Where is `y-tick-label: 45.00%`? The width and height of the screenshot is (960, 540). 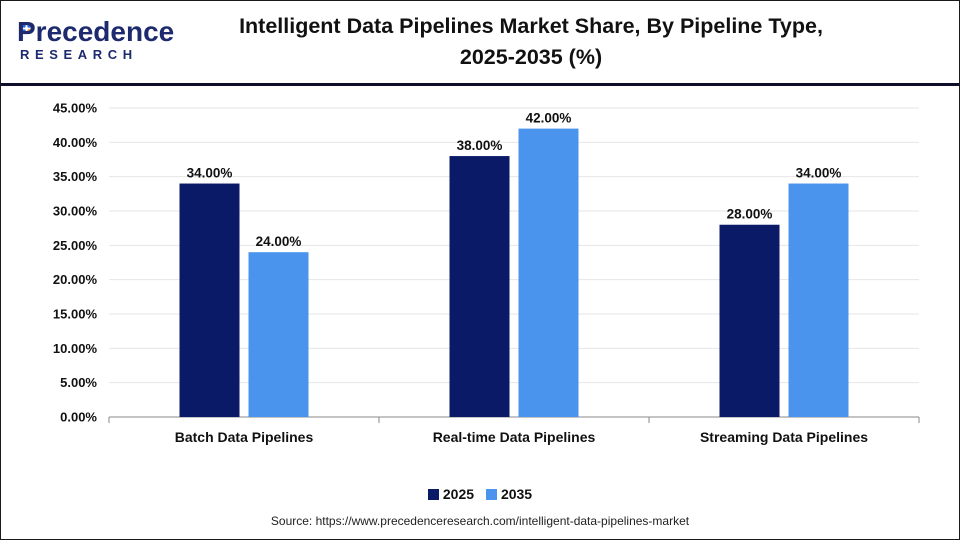 y-tick-label: 45.00% is located at coordinates (75, 108).